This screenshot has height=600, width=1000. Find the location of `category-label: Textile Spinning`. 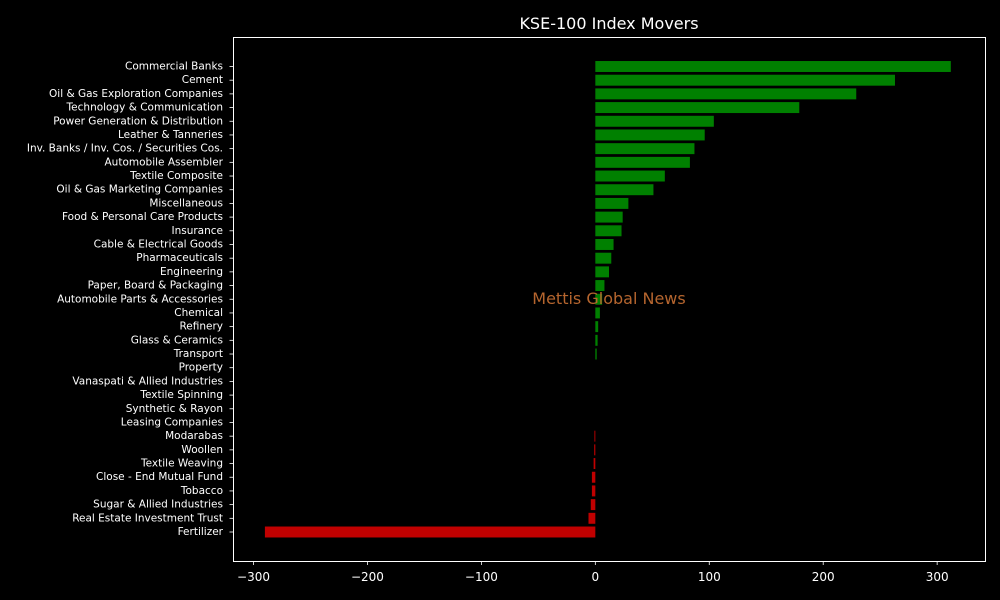

category-label: Textile Spinning is located at coordinates (181, 395).